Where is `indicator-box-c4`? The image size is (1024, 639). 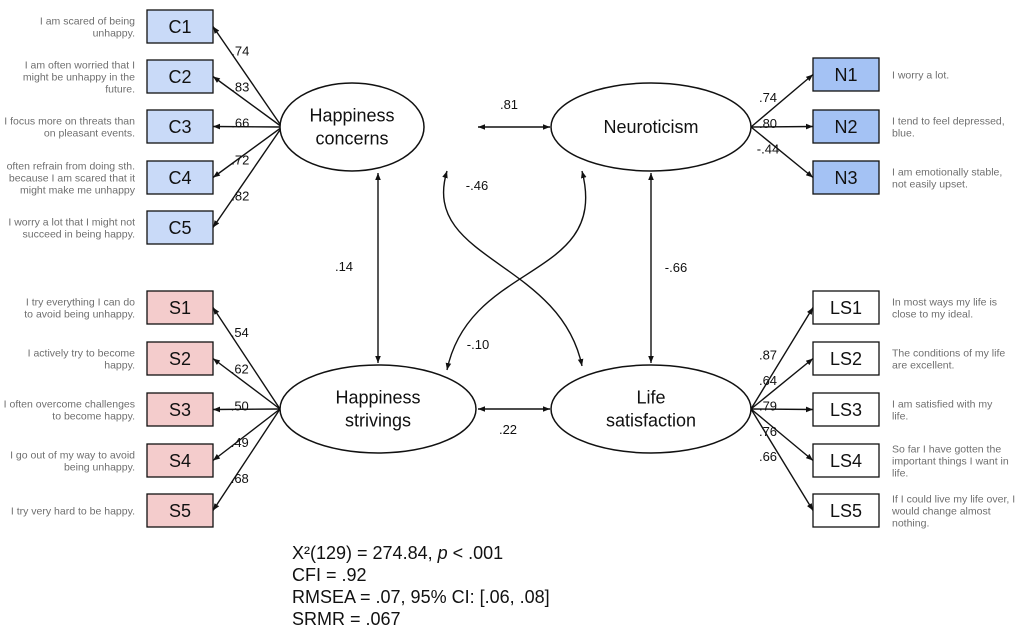
indicator-box-c4 is located at coordinates (180, 177).